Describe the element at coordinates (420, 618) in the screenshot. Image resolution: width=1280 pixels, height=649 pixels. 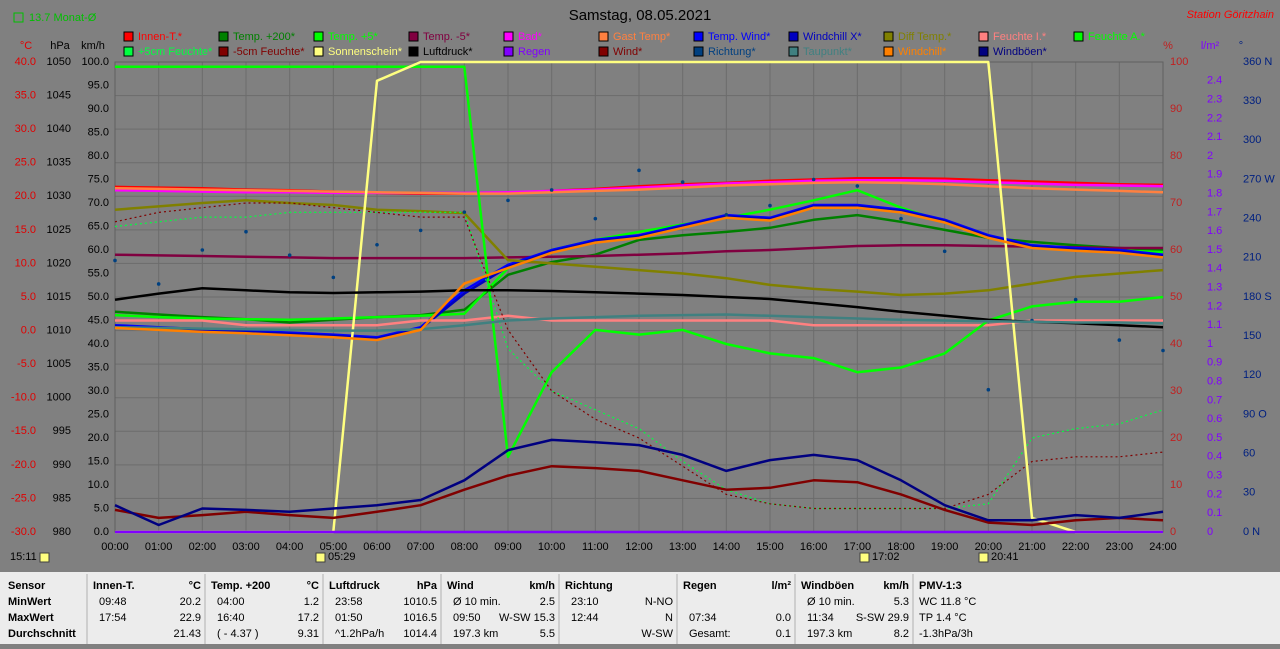
I see `table-cell: 1016.5` at that location.